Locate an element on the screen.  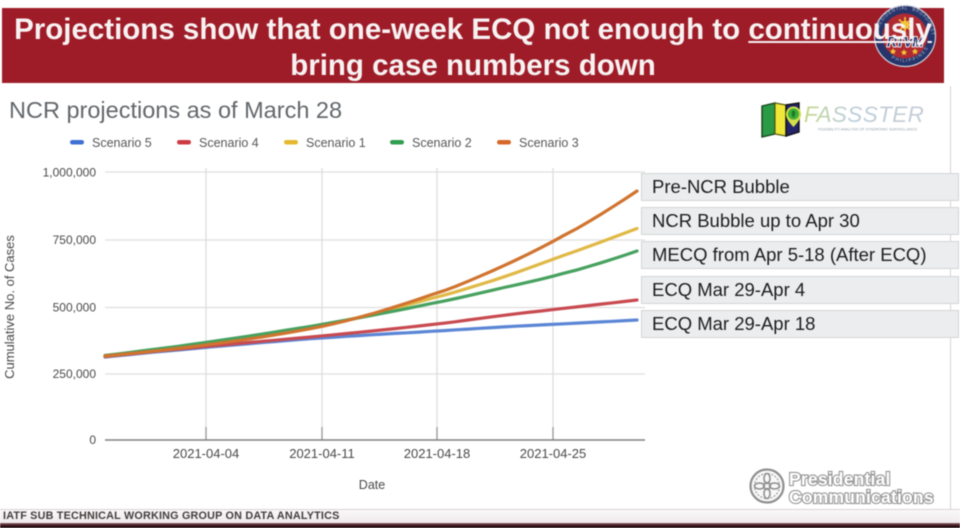
svg-text: Date is located at coordinates (372, 485).